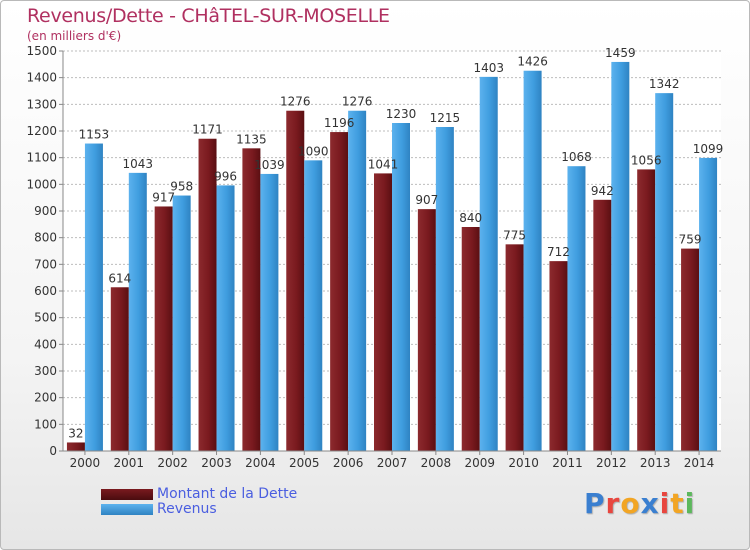  What do you see at coordinates (523, 463) in the screenshot?
I see `x-tick-label: 2010` at bounding box center [523, 463].